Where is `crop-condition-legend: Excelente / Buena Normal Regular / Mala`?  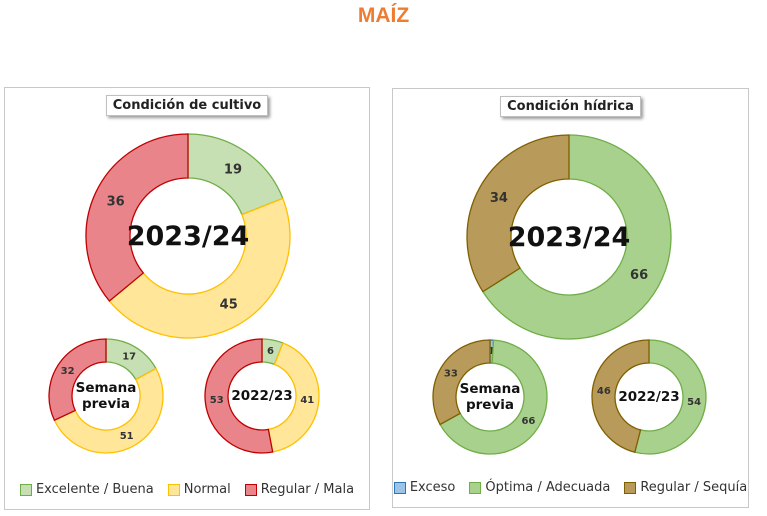
crop-condition-legend: Excelente / Buena Normal Regular / Mala is located at coordinates (187, 489).